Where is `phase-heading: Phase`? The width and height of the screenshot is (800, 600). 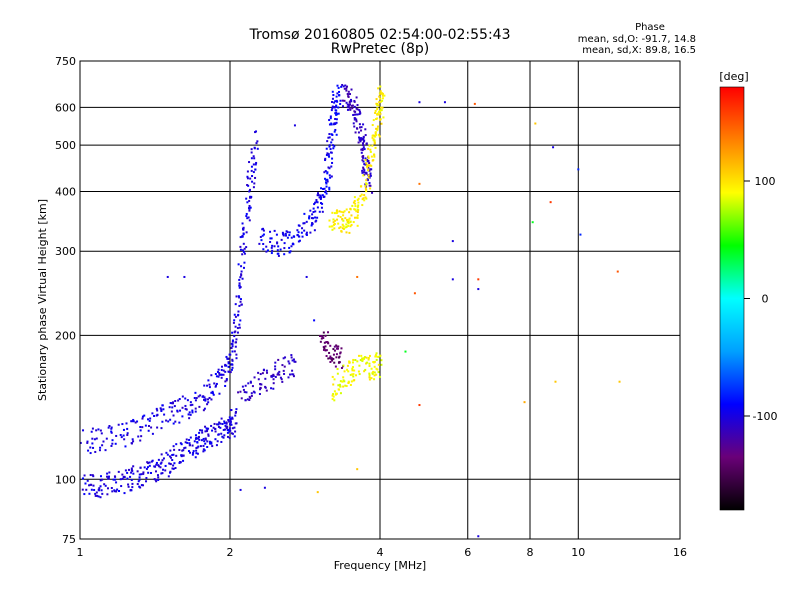
phase-heading: Phase is located at coordinates (650, 27).